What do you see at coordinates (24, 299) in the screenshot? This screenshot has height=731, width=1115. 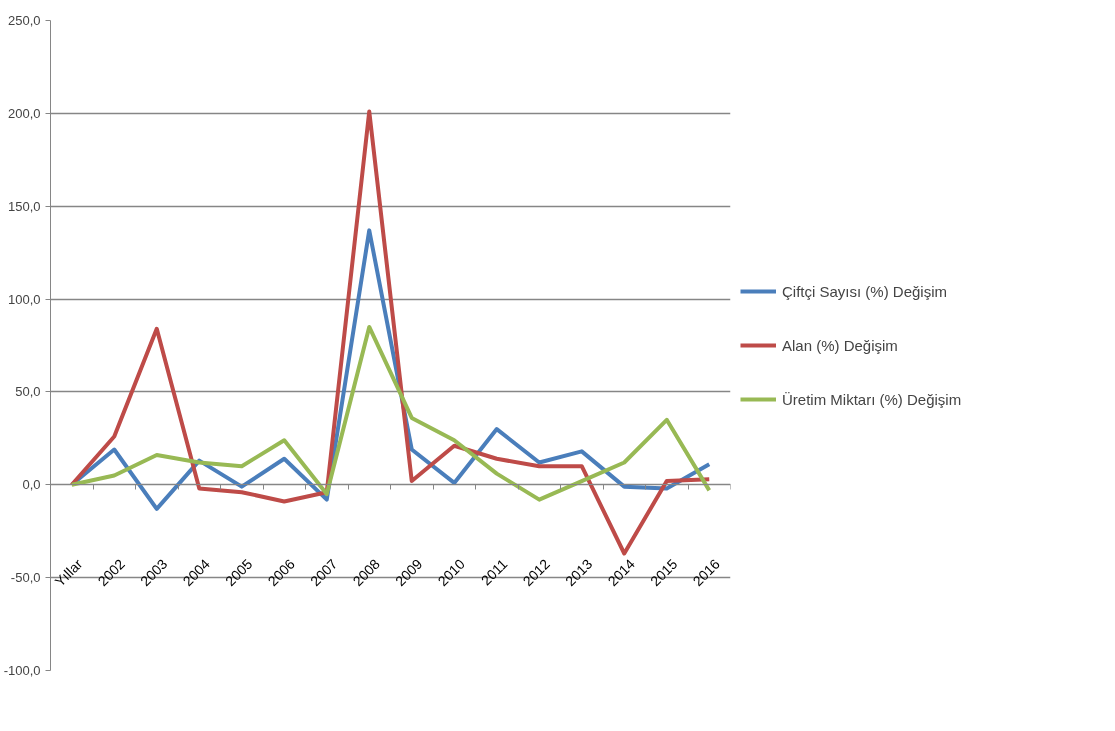 I see `y-tick-label: 100,0` at bounding box center [24, 299].